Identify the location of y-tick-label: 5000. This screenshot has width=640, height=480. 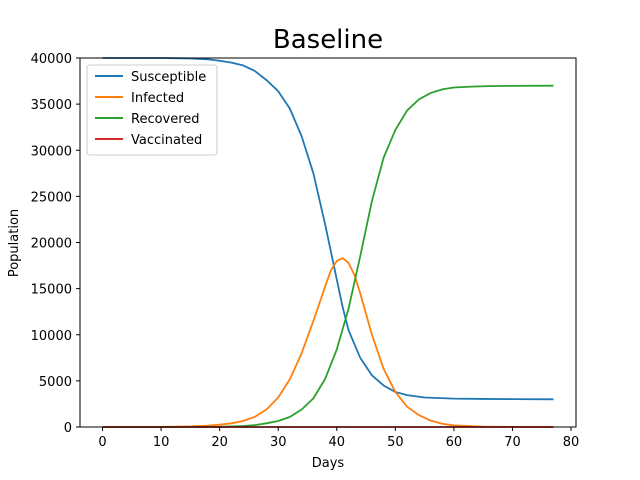
(55, 382).